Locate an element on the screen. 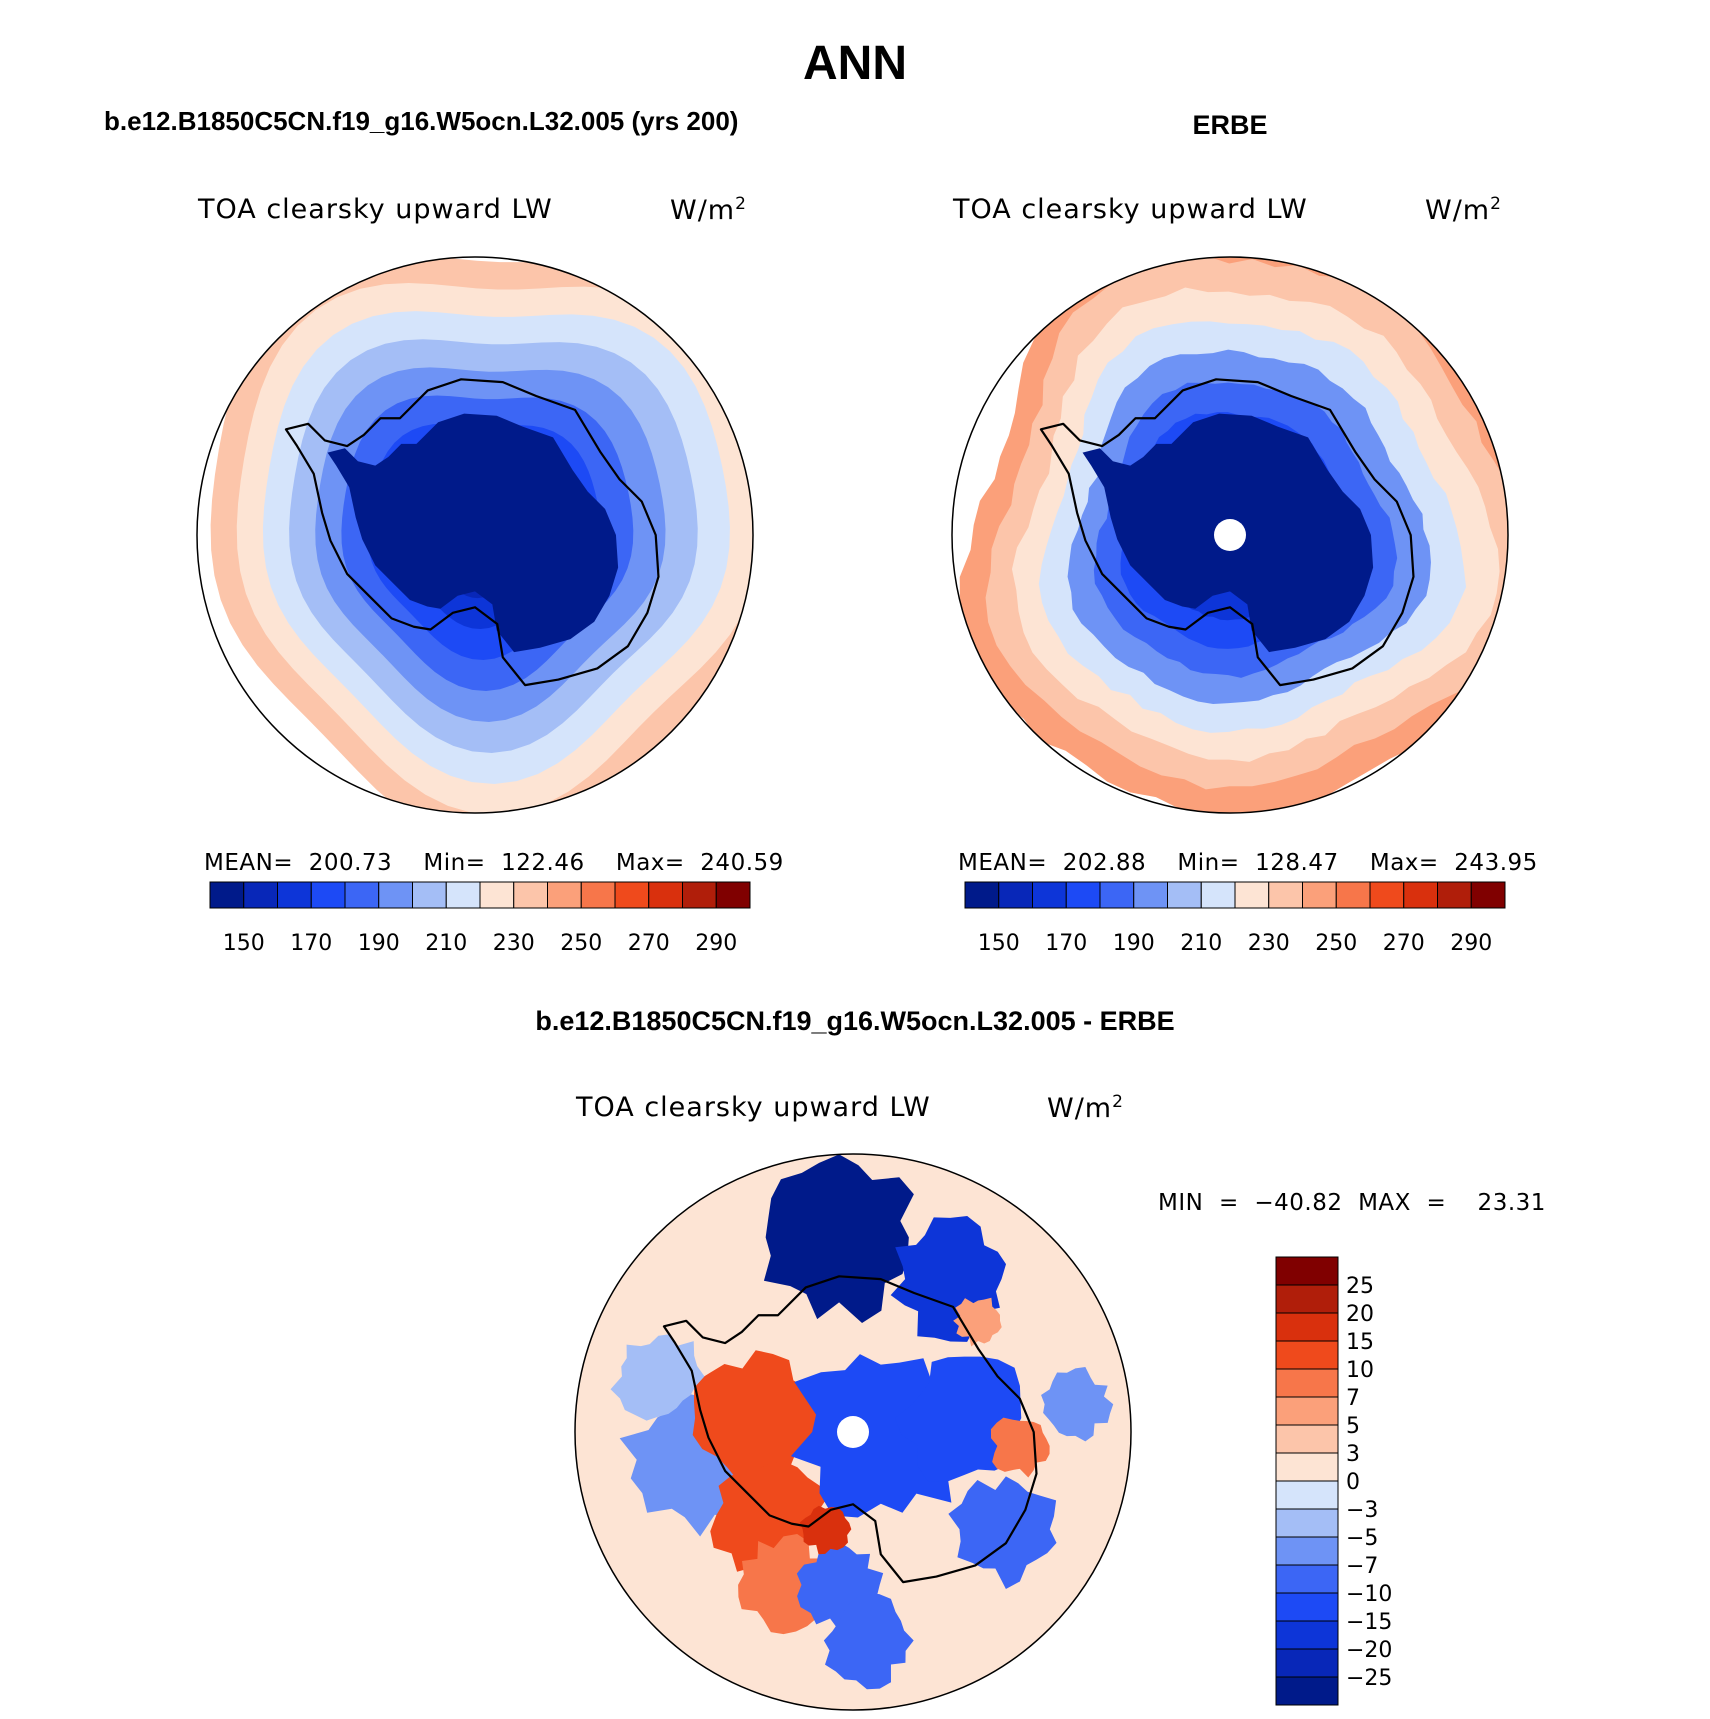 This screenshot has height=1719, width=1710. panel-1-variable: TOA clearsky upward LW is located at coordinates (375, 209).